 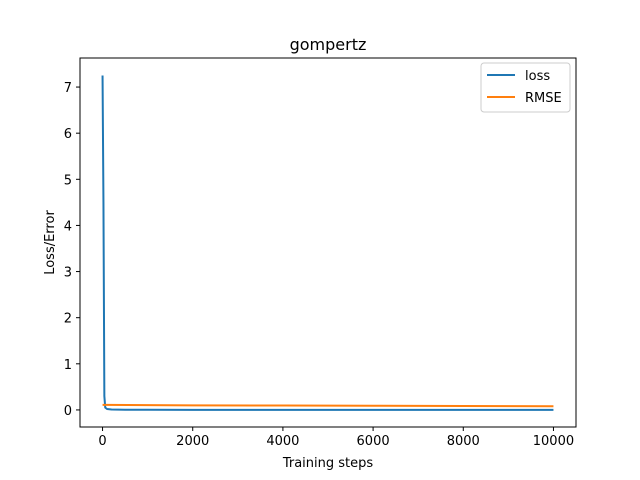 I want to click on chart-title: gompertz, so click(x=328, y=44).